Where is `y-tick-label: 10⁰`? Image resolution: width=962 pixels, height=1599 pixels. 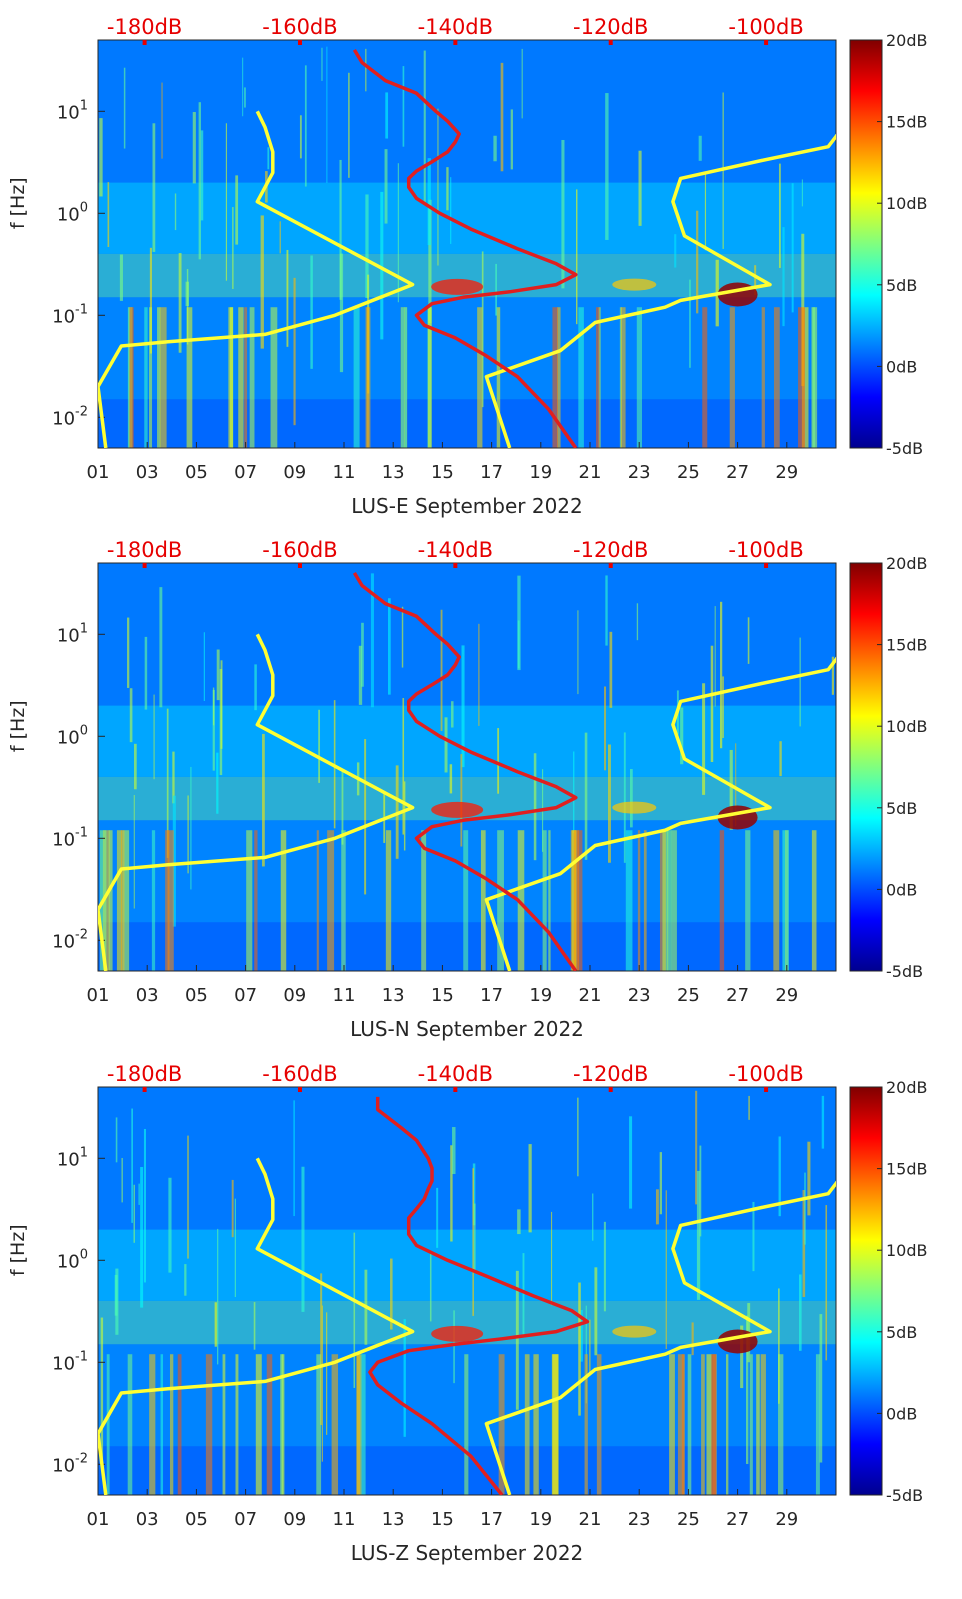
y-tick-label: 10⁰ is located at coordinates (72, 212).